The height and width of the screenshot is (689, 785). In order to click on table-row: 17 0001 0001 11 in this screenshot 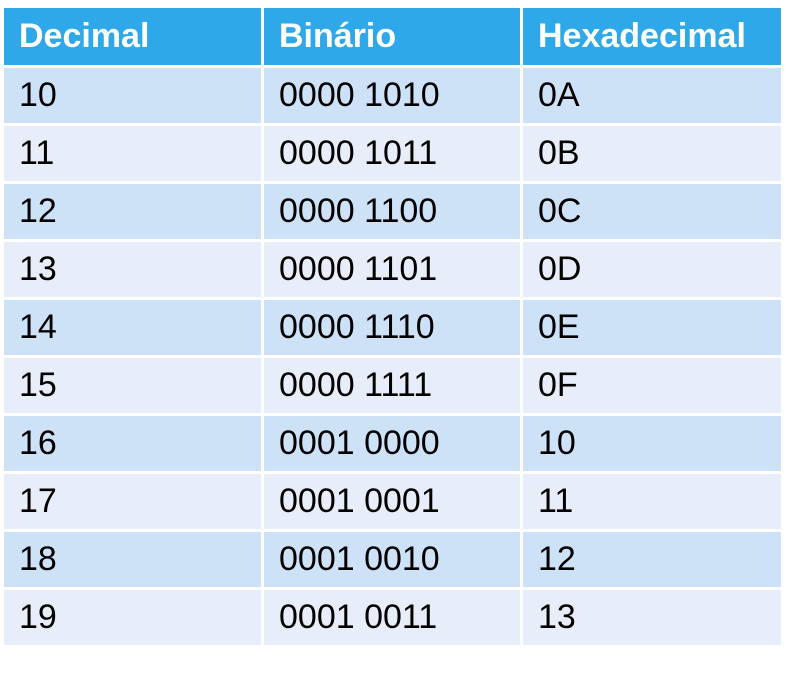, I will do `click(392, 501)`.